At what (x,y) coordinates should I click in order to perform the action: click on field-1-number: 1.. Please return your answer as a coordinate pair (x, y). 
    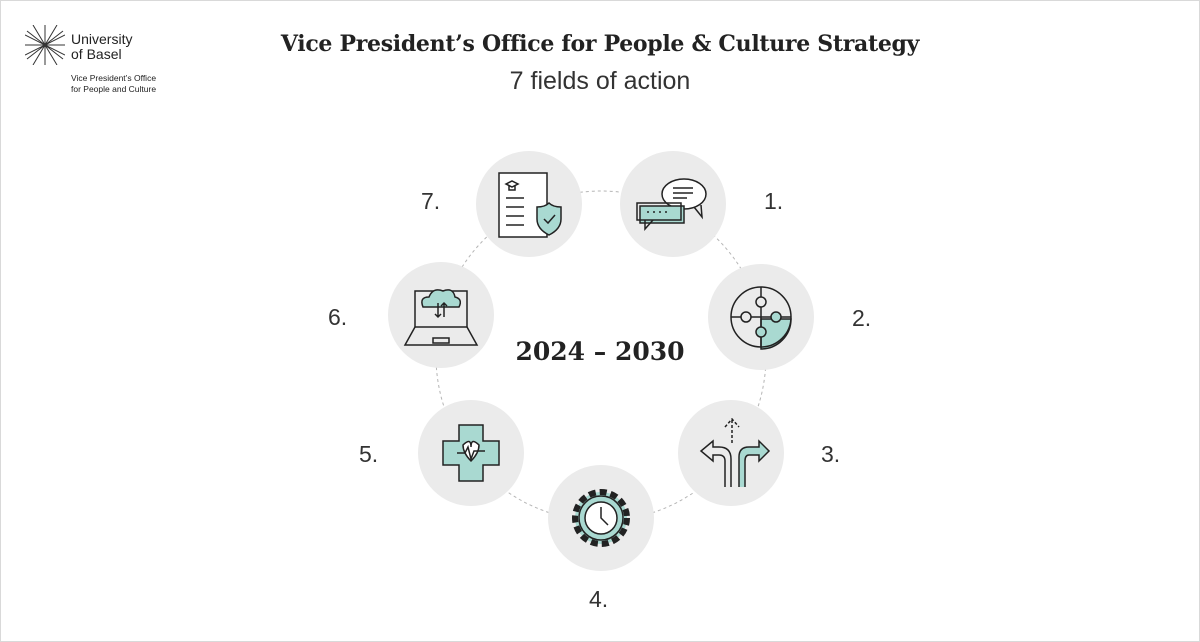
    Looking at the image, I should click on (774, 201).